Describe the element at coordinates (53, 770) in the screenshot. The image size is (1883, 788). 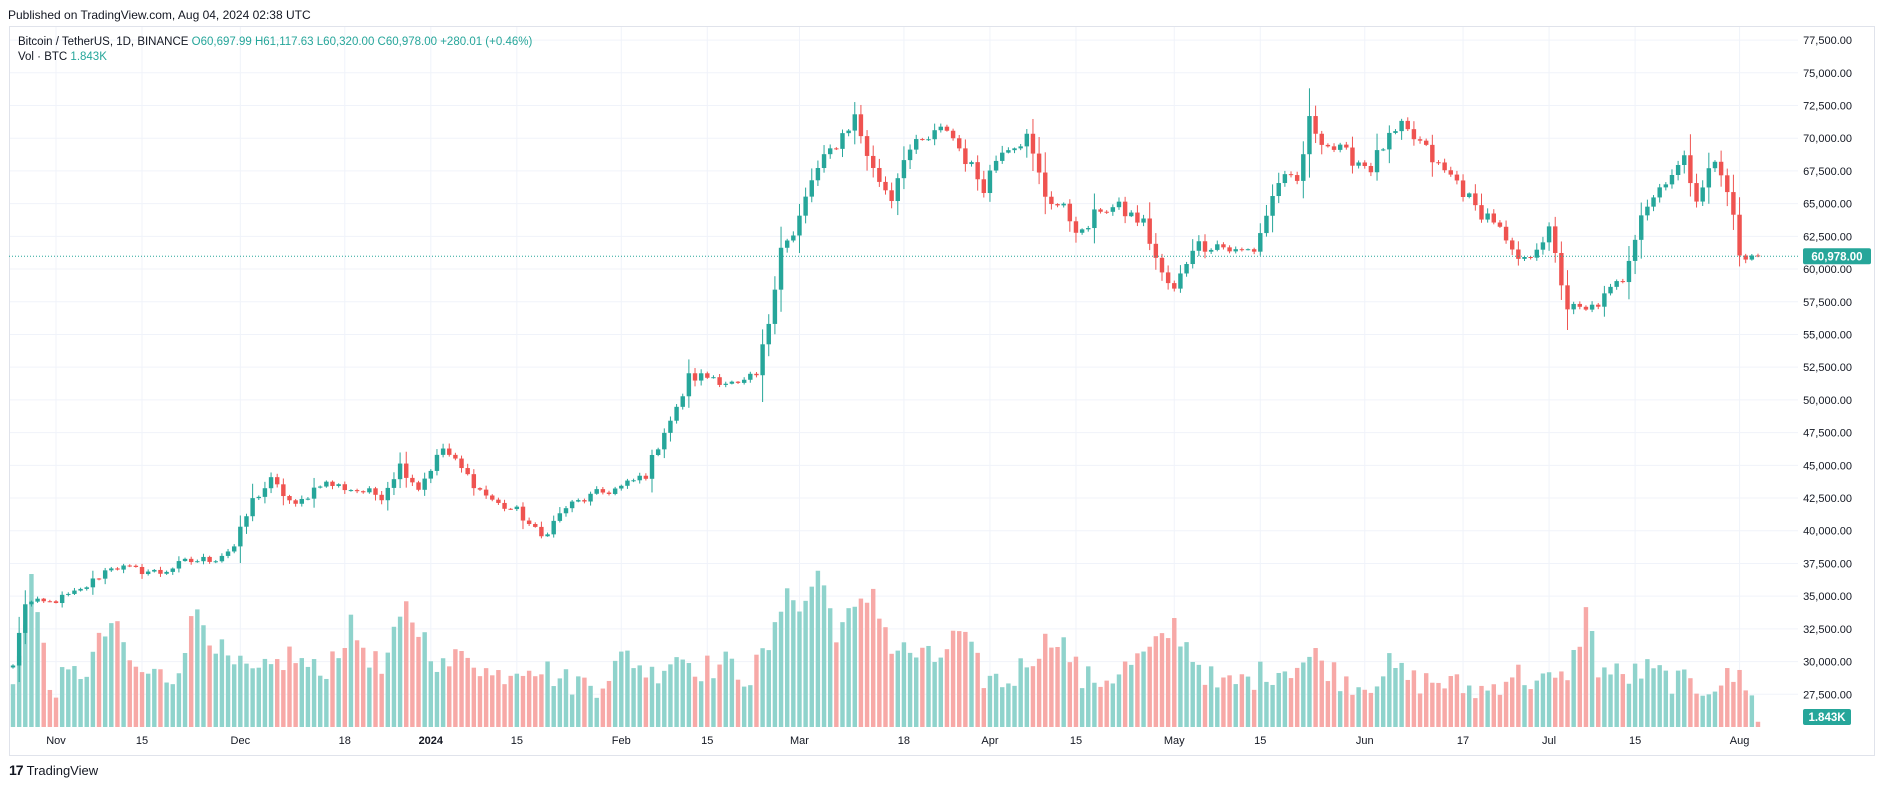
I see `tradingview-brand: 17 TradingView` at that location.